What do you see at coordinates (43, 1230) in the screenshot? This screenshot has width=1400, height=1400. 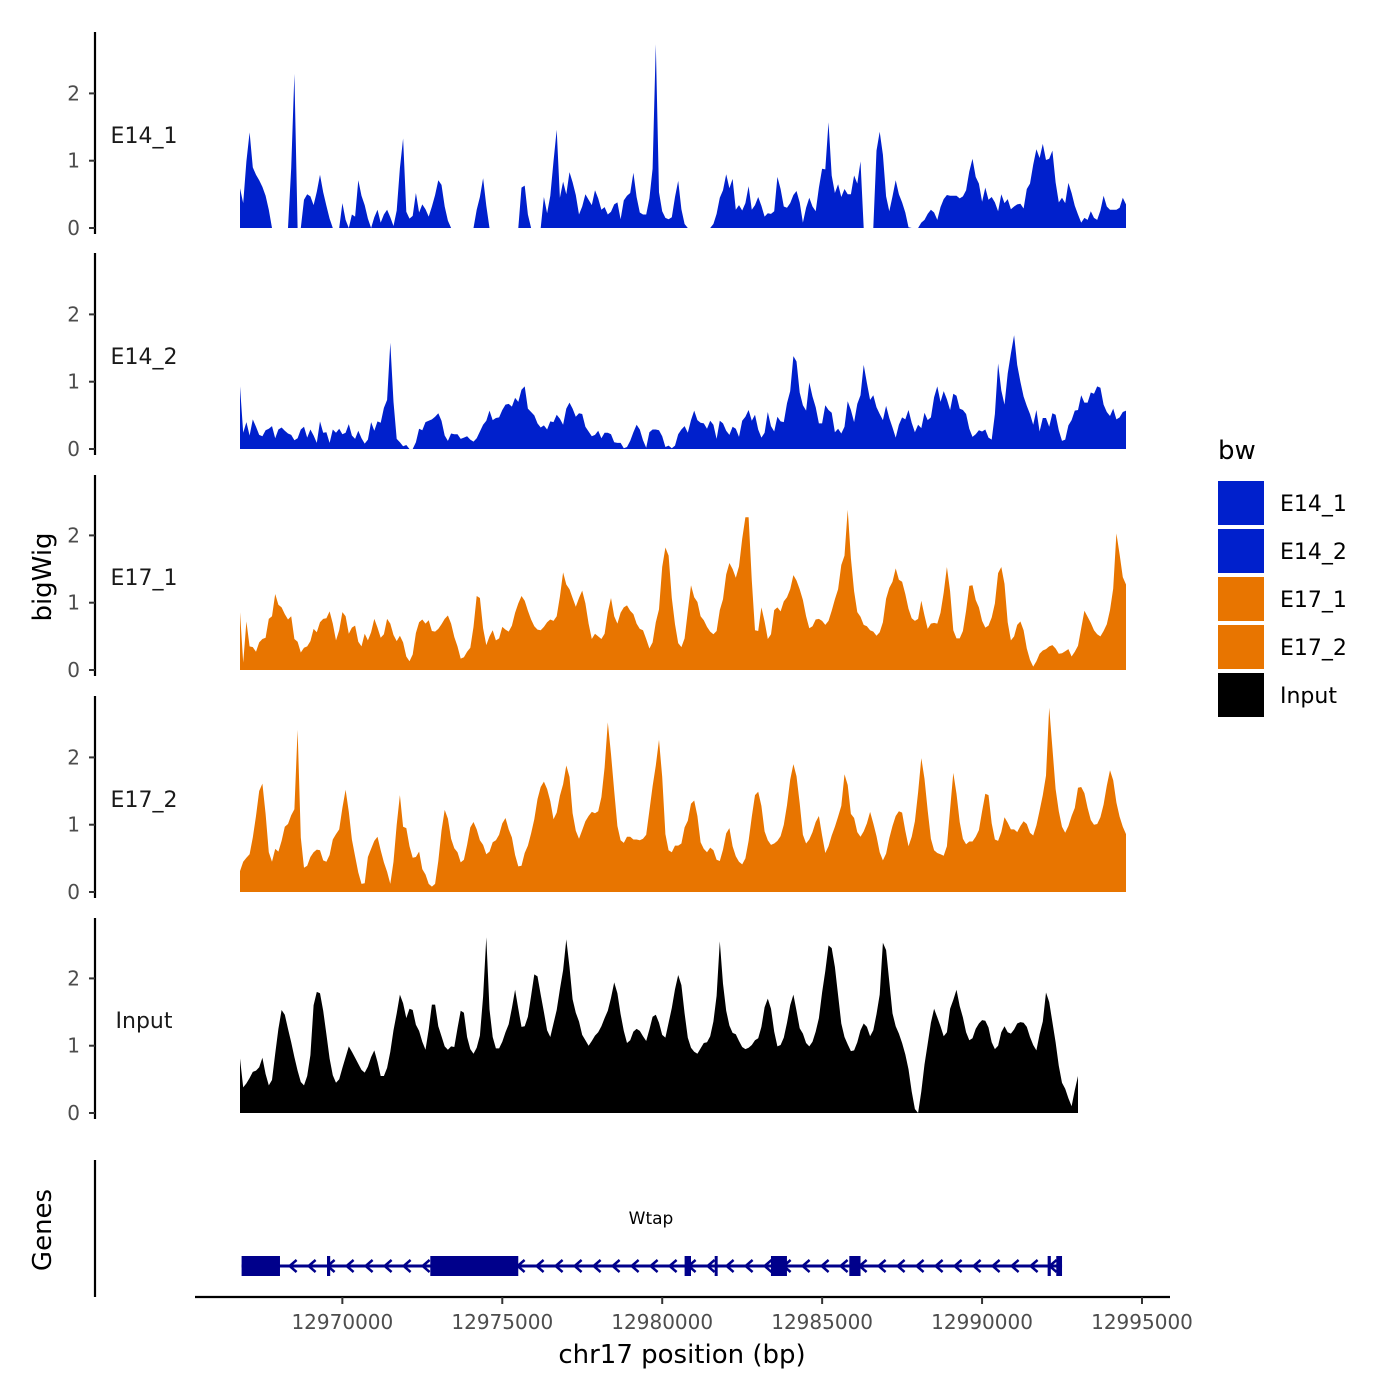 I see `genes-axis-title: Genes` at bounding box center [43, 1230].